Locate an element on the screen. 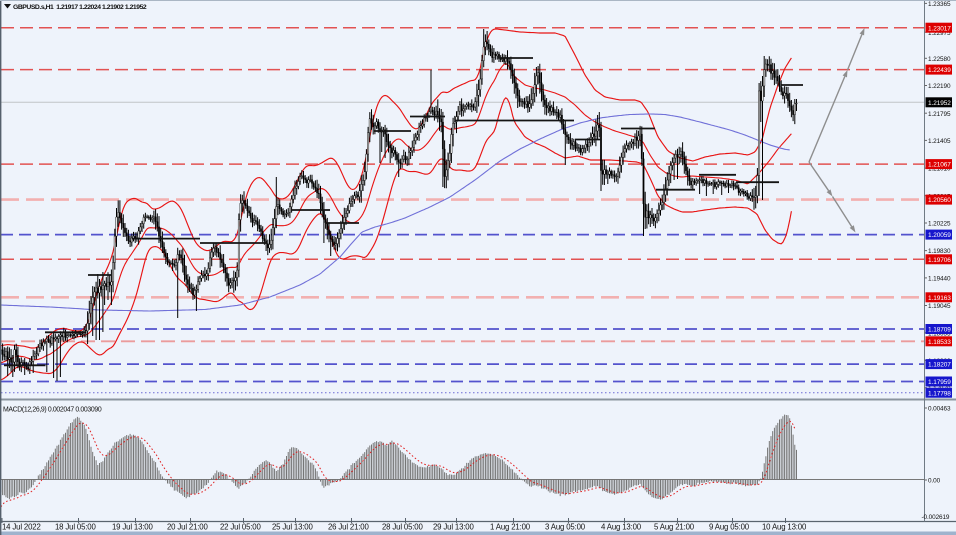 The width and height of the screenshot is (956, 535). svg-text: 26 Jul 21:00 is located at coordinates (348, 527).